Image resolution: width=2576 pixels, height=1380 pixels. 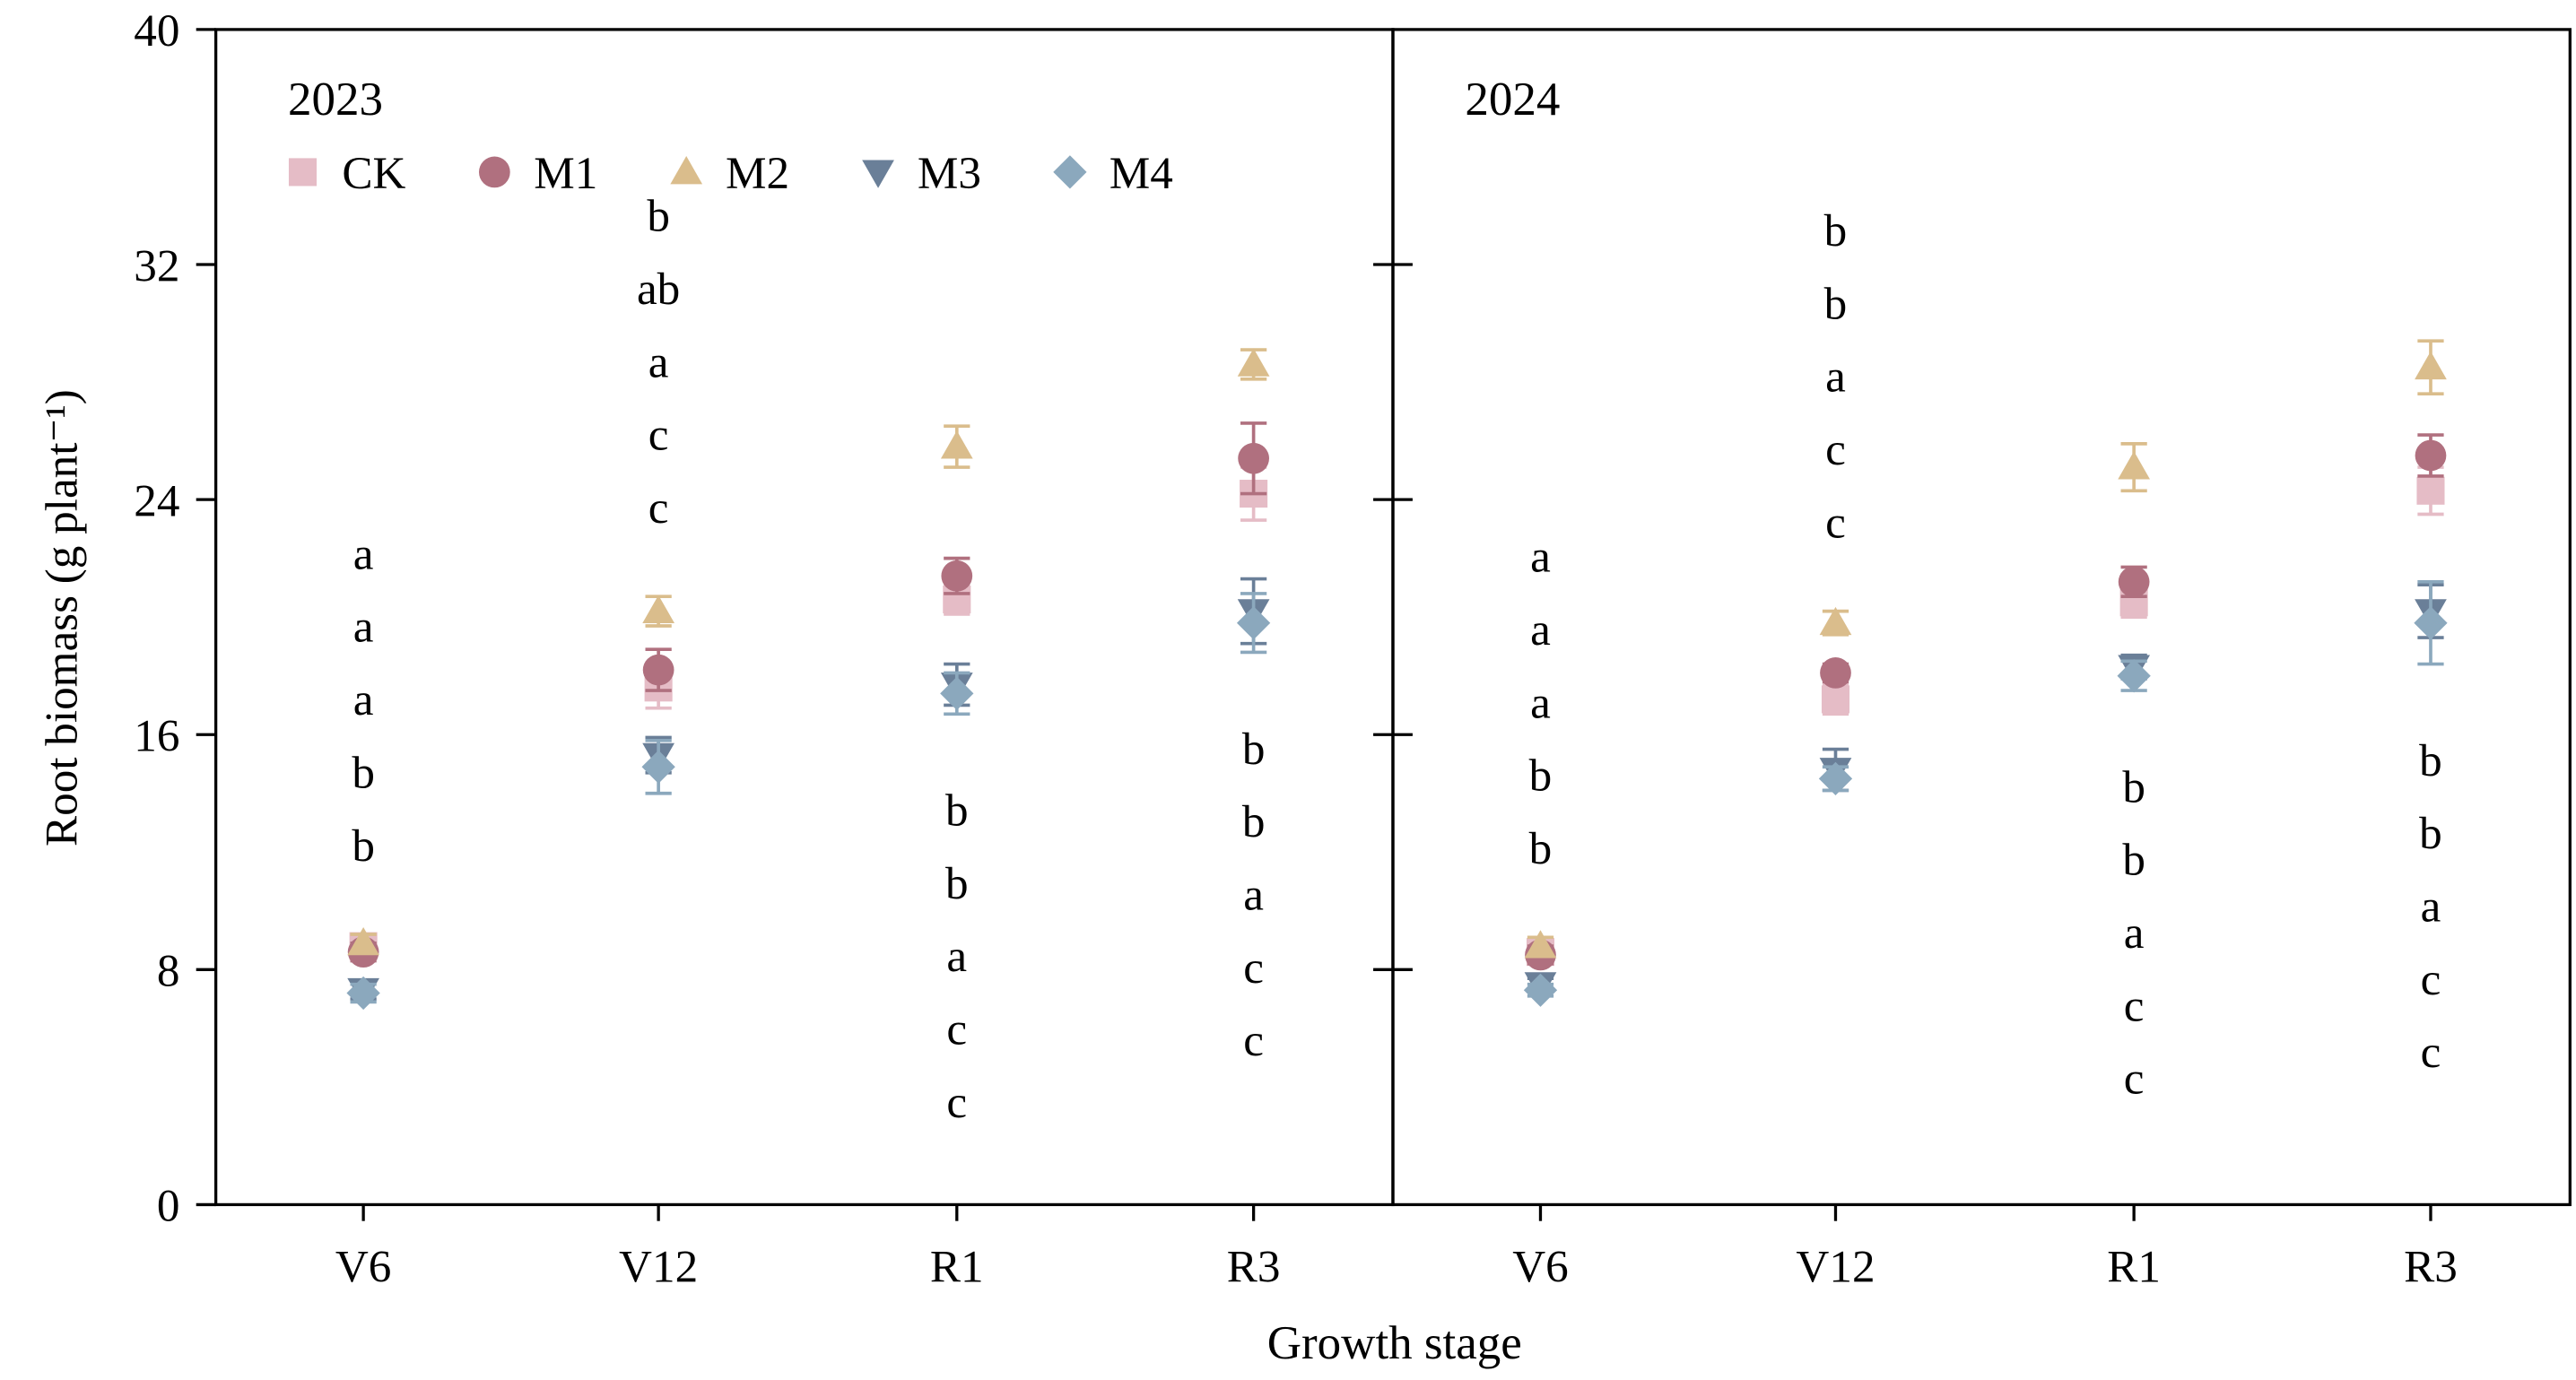 What do you see at coordinates (757, 173) in the screenshot?
I see `legend-label-m2: M2` at bounding box center [757, 173].